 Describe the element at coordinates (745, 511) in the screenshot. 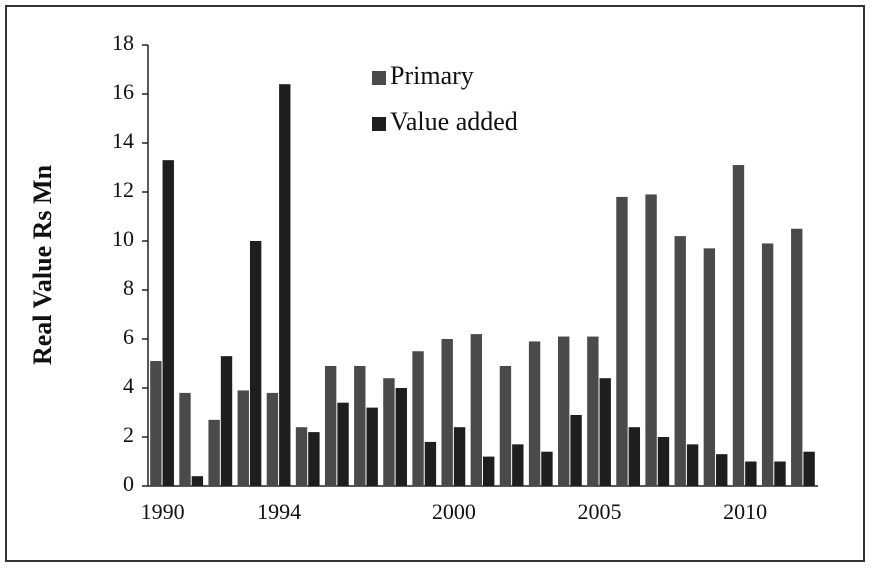

I see `x-tick-label: 2010` at that location.